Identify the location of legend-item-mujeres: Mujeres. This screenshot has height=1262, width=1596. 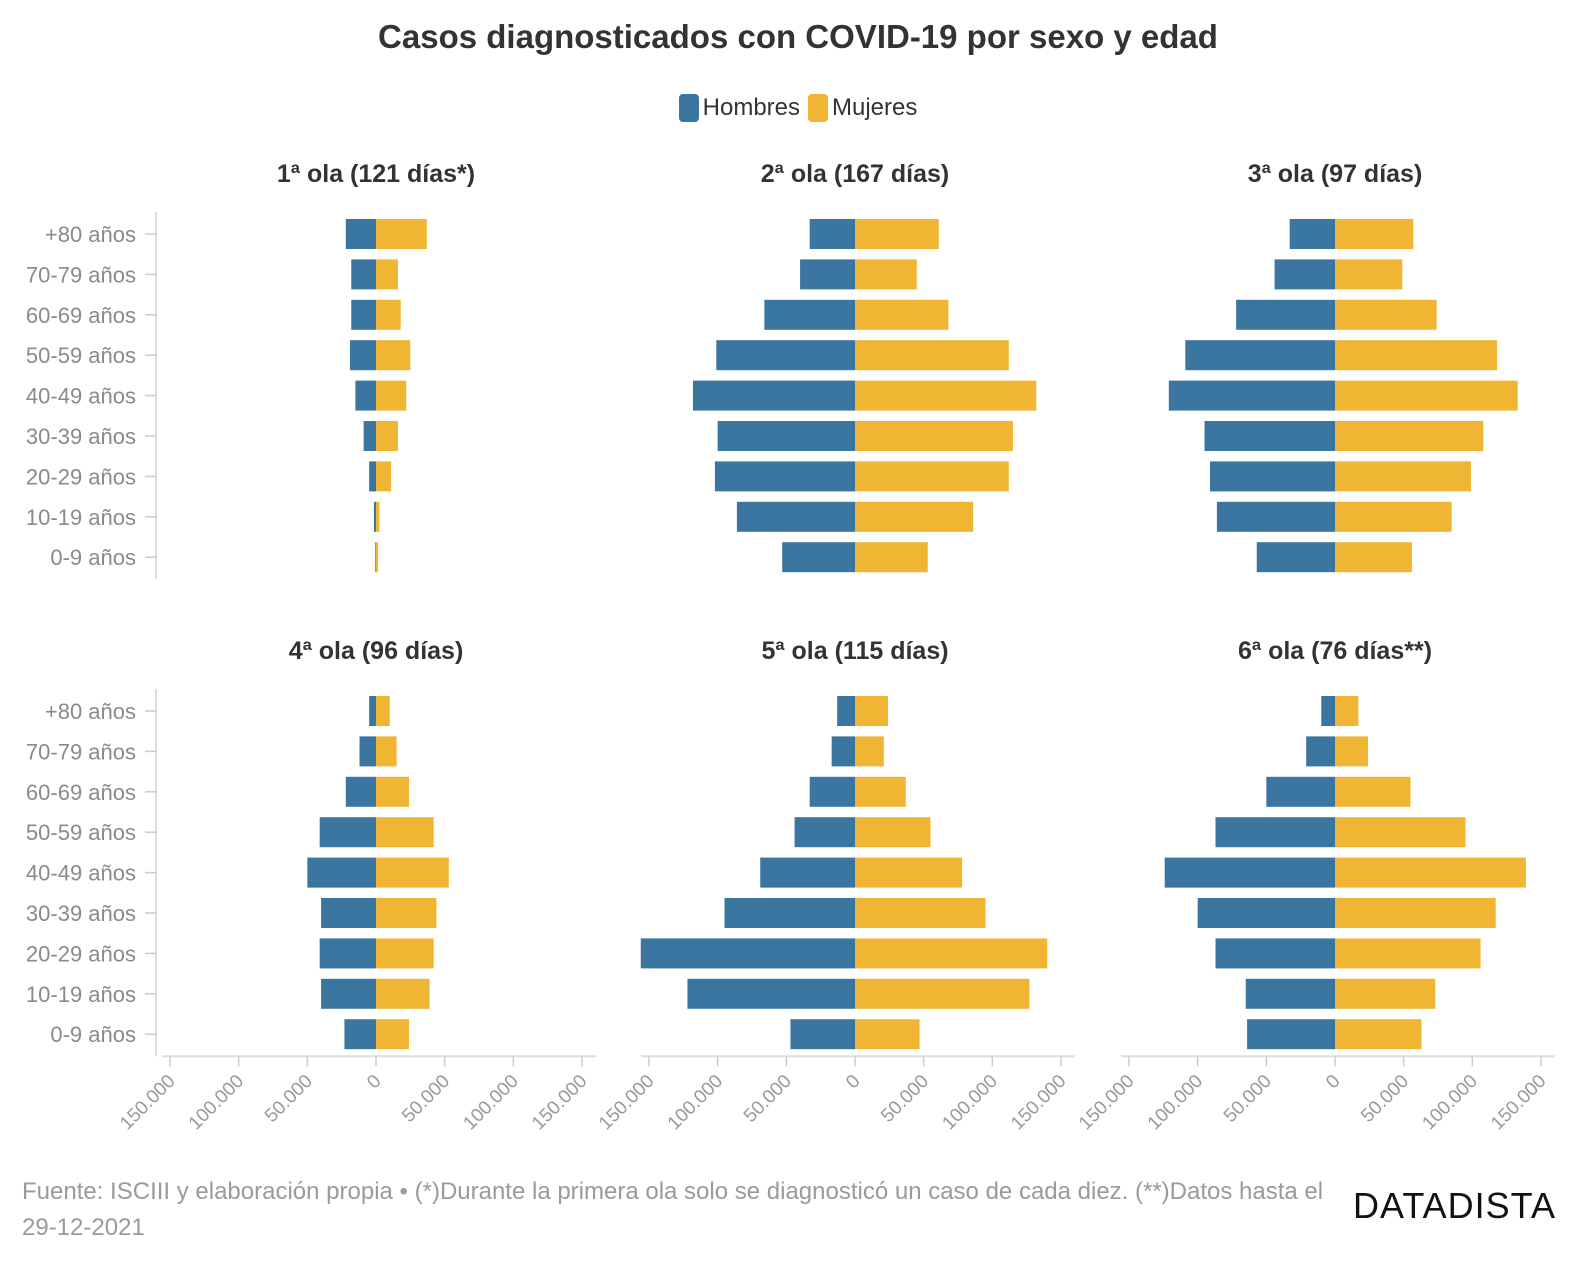
(862, 108).